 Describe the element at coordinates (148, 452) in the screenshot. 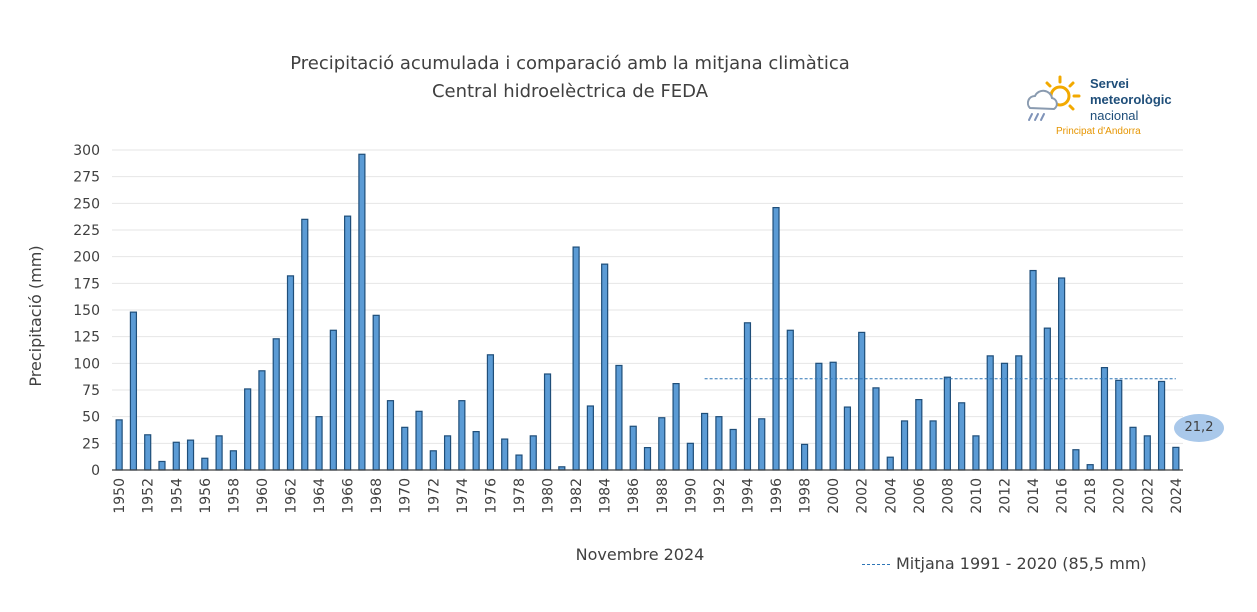

I see `bar-1952` at that location.